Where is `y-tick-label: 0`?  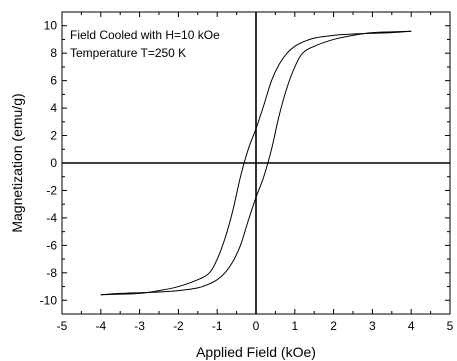
y-tick-label: 0 is located at coordinates (53, 163).